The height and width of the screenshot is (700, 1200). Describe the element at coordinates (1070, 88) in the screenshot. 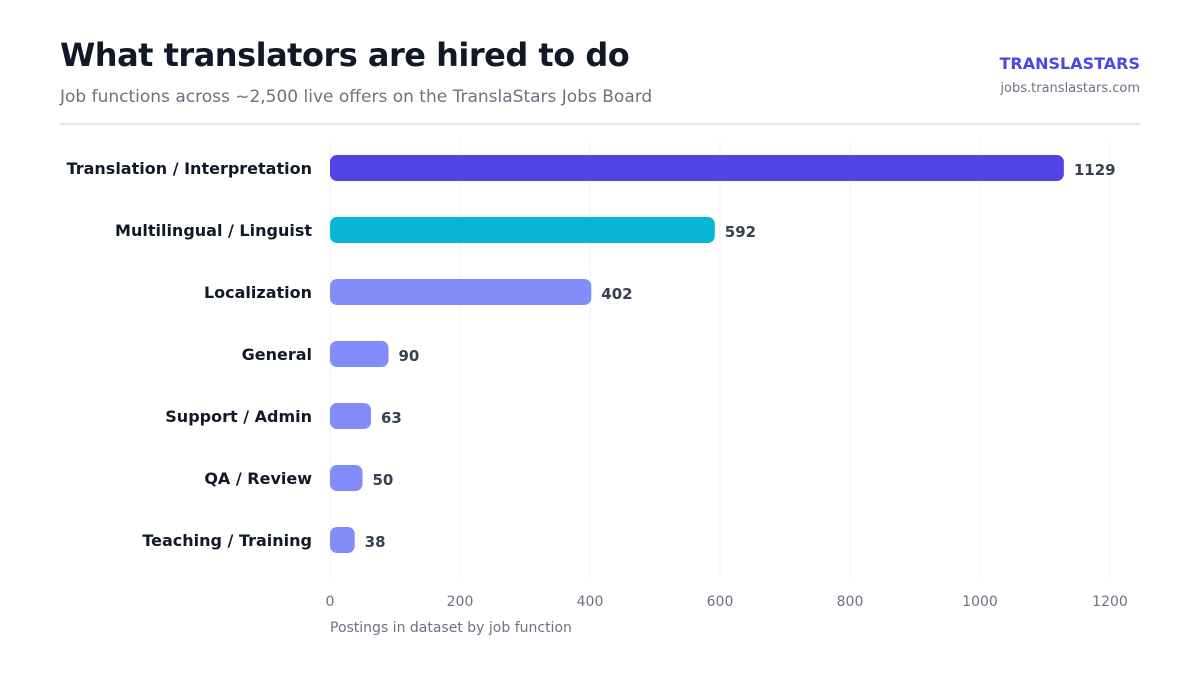

I see `brand-url-link: jobs.translastars.com` at that location.